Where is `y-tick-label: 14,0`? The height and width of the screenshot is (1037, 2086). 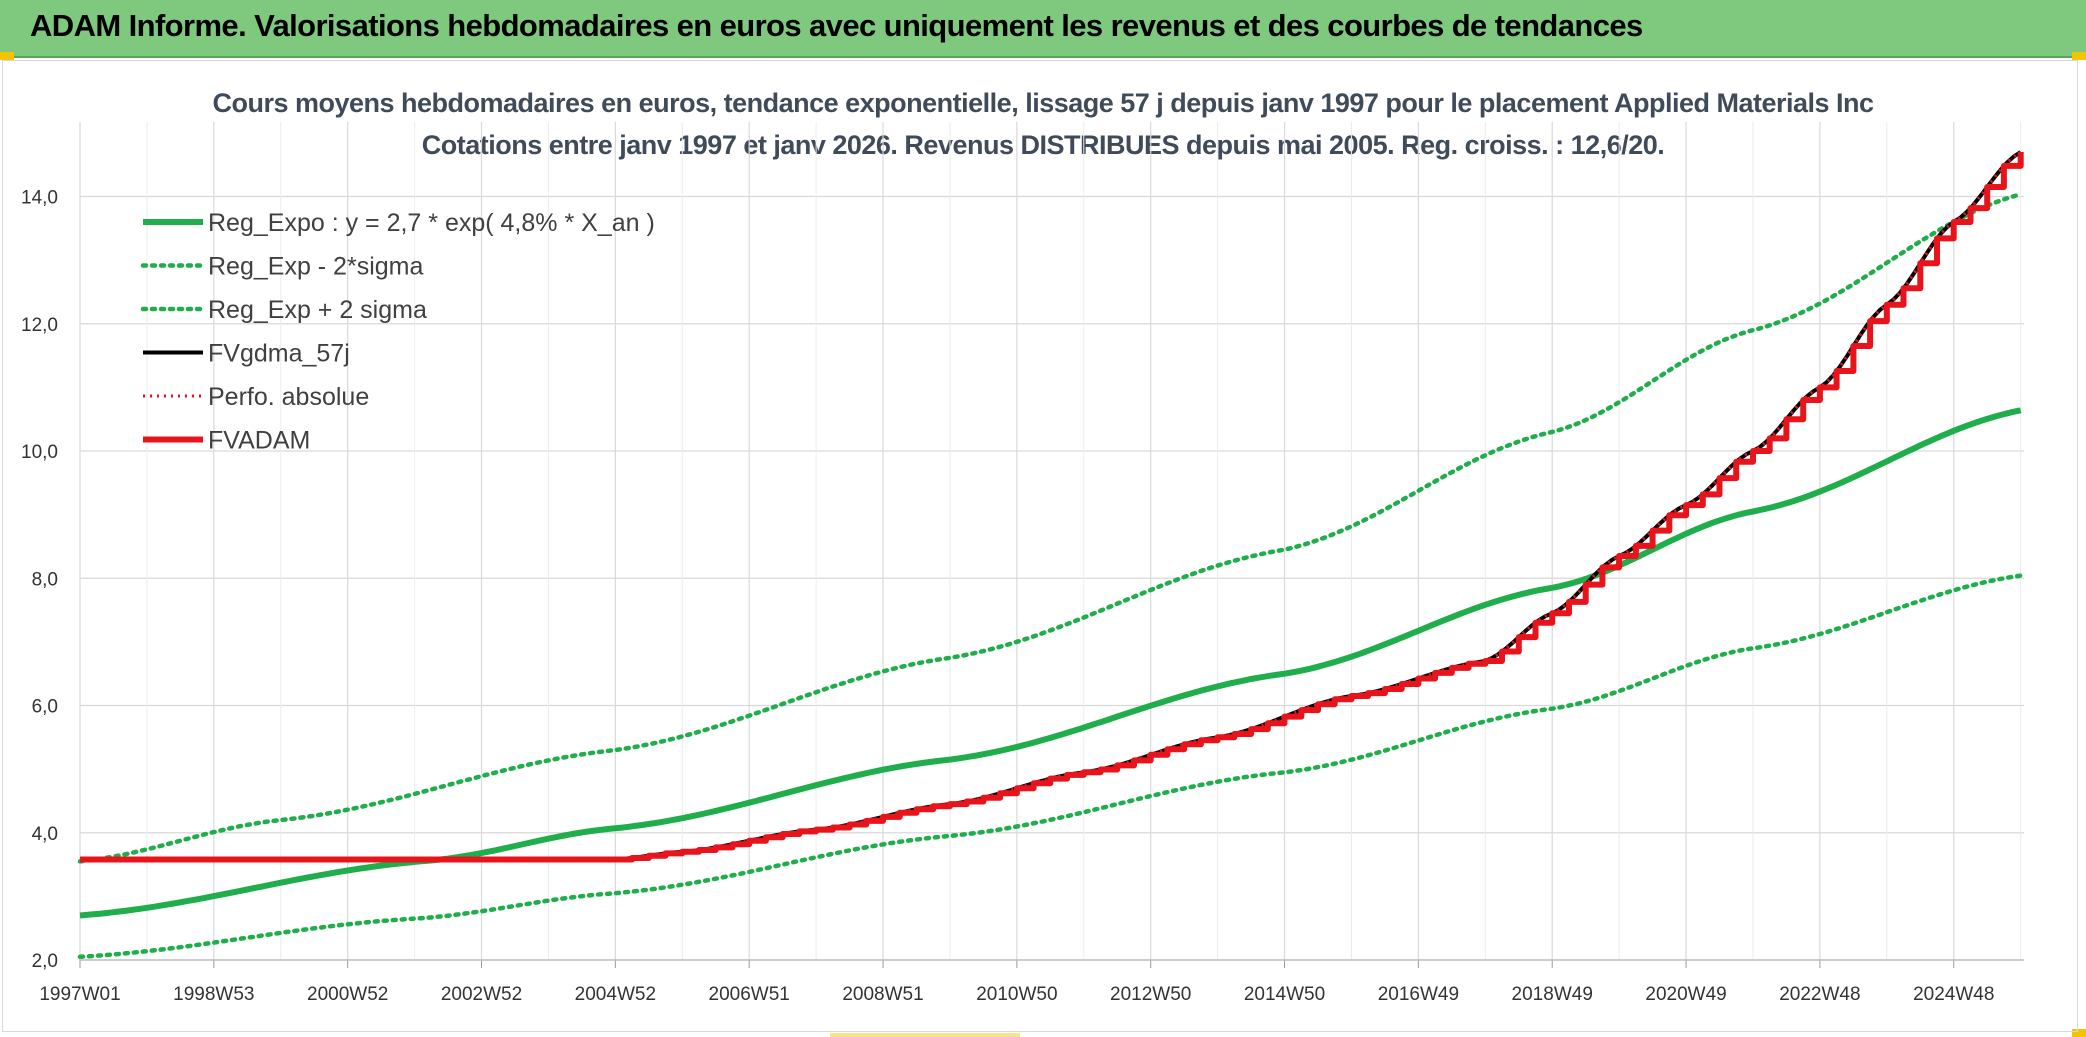 y-tick-label: 14,0 is located at coordinates (39, 198).